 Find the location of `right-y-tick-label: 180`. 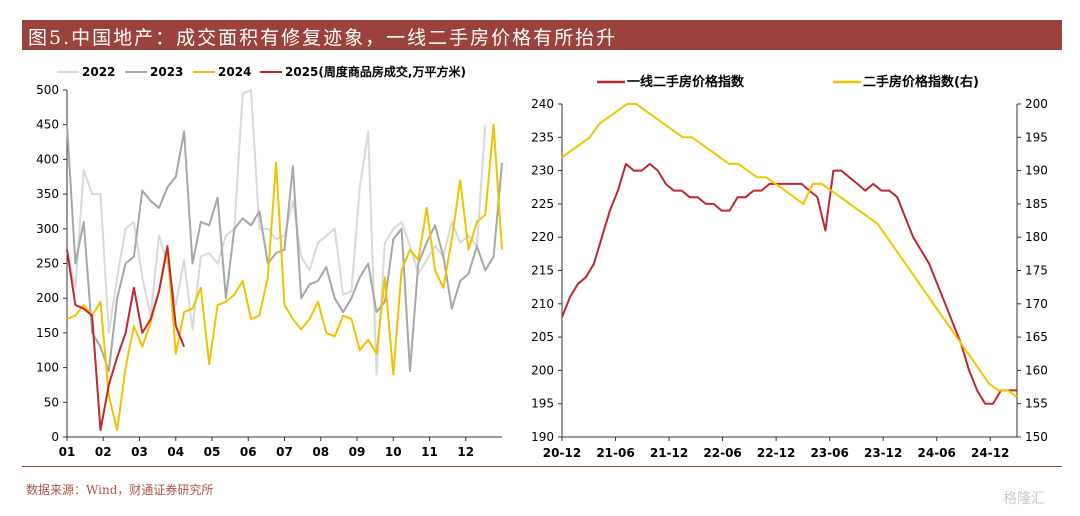

right-y-tick-label: 180 is located at coordinates (1036, 237).